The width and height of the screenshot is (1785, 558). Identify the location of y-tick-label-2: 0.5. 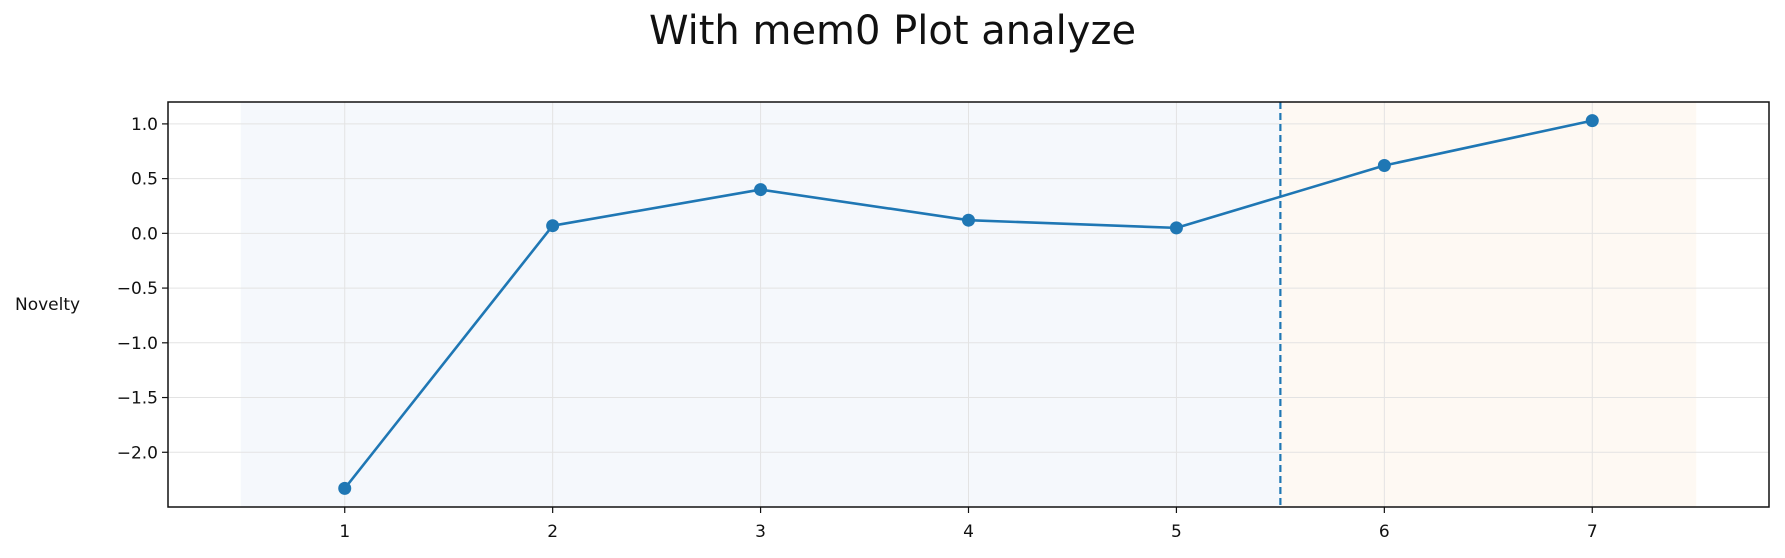
(144, 180).